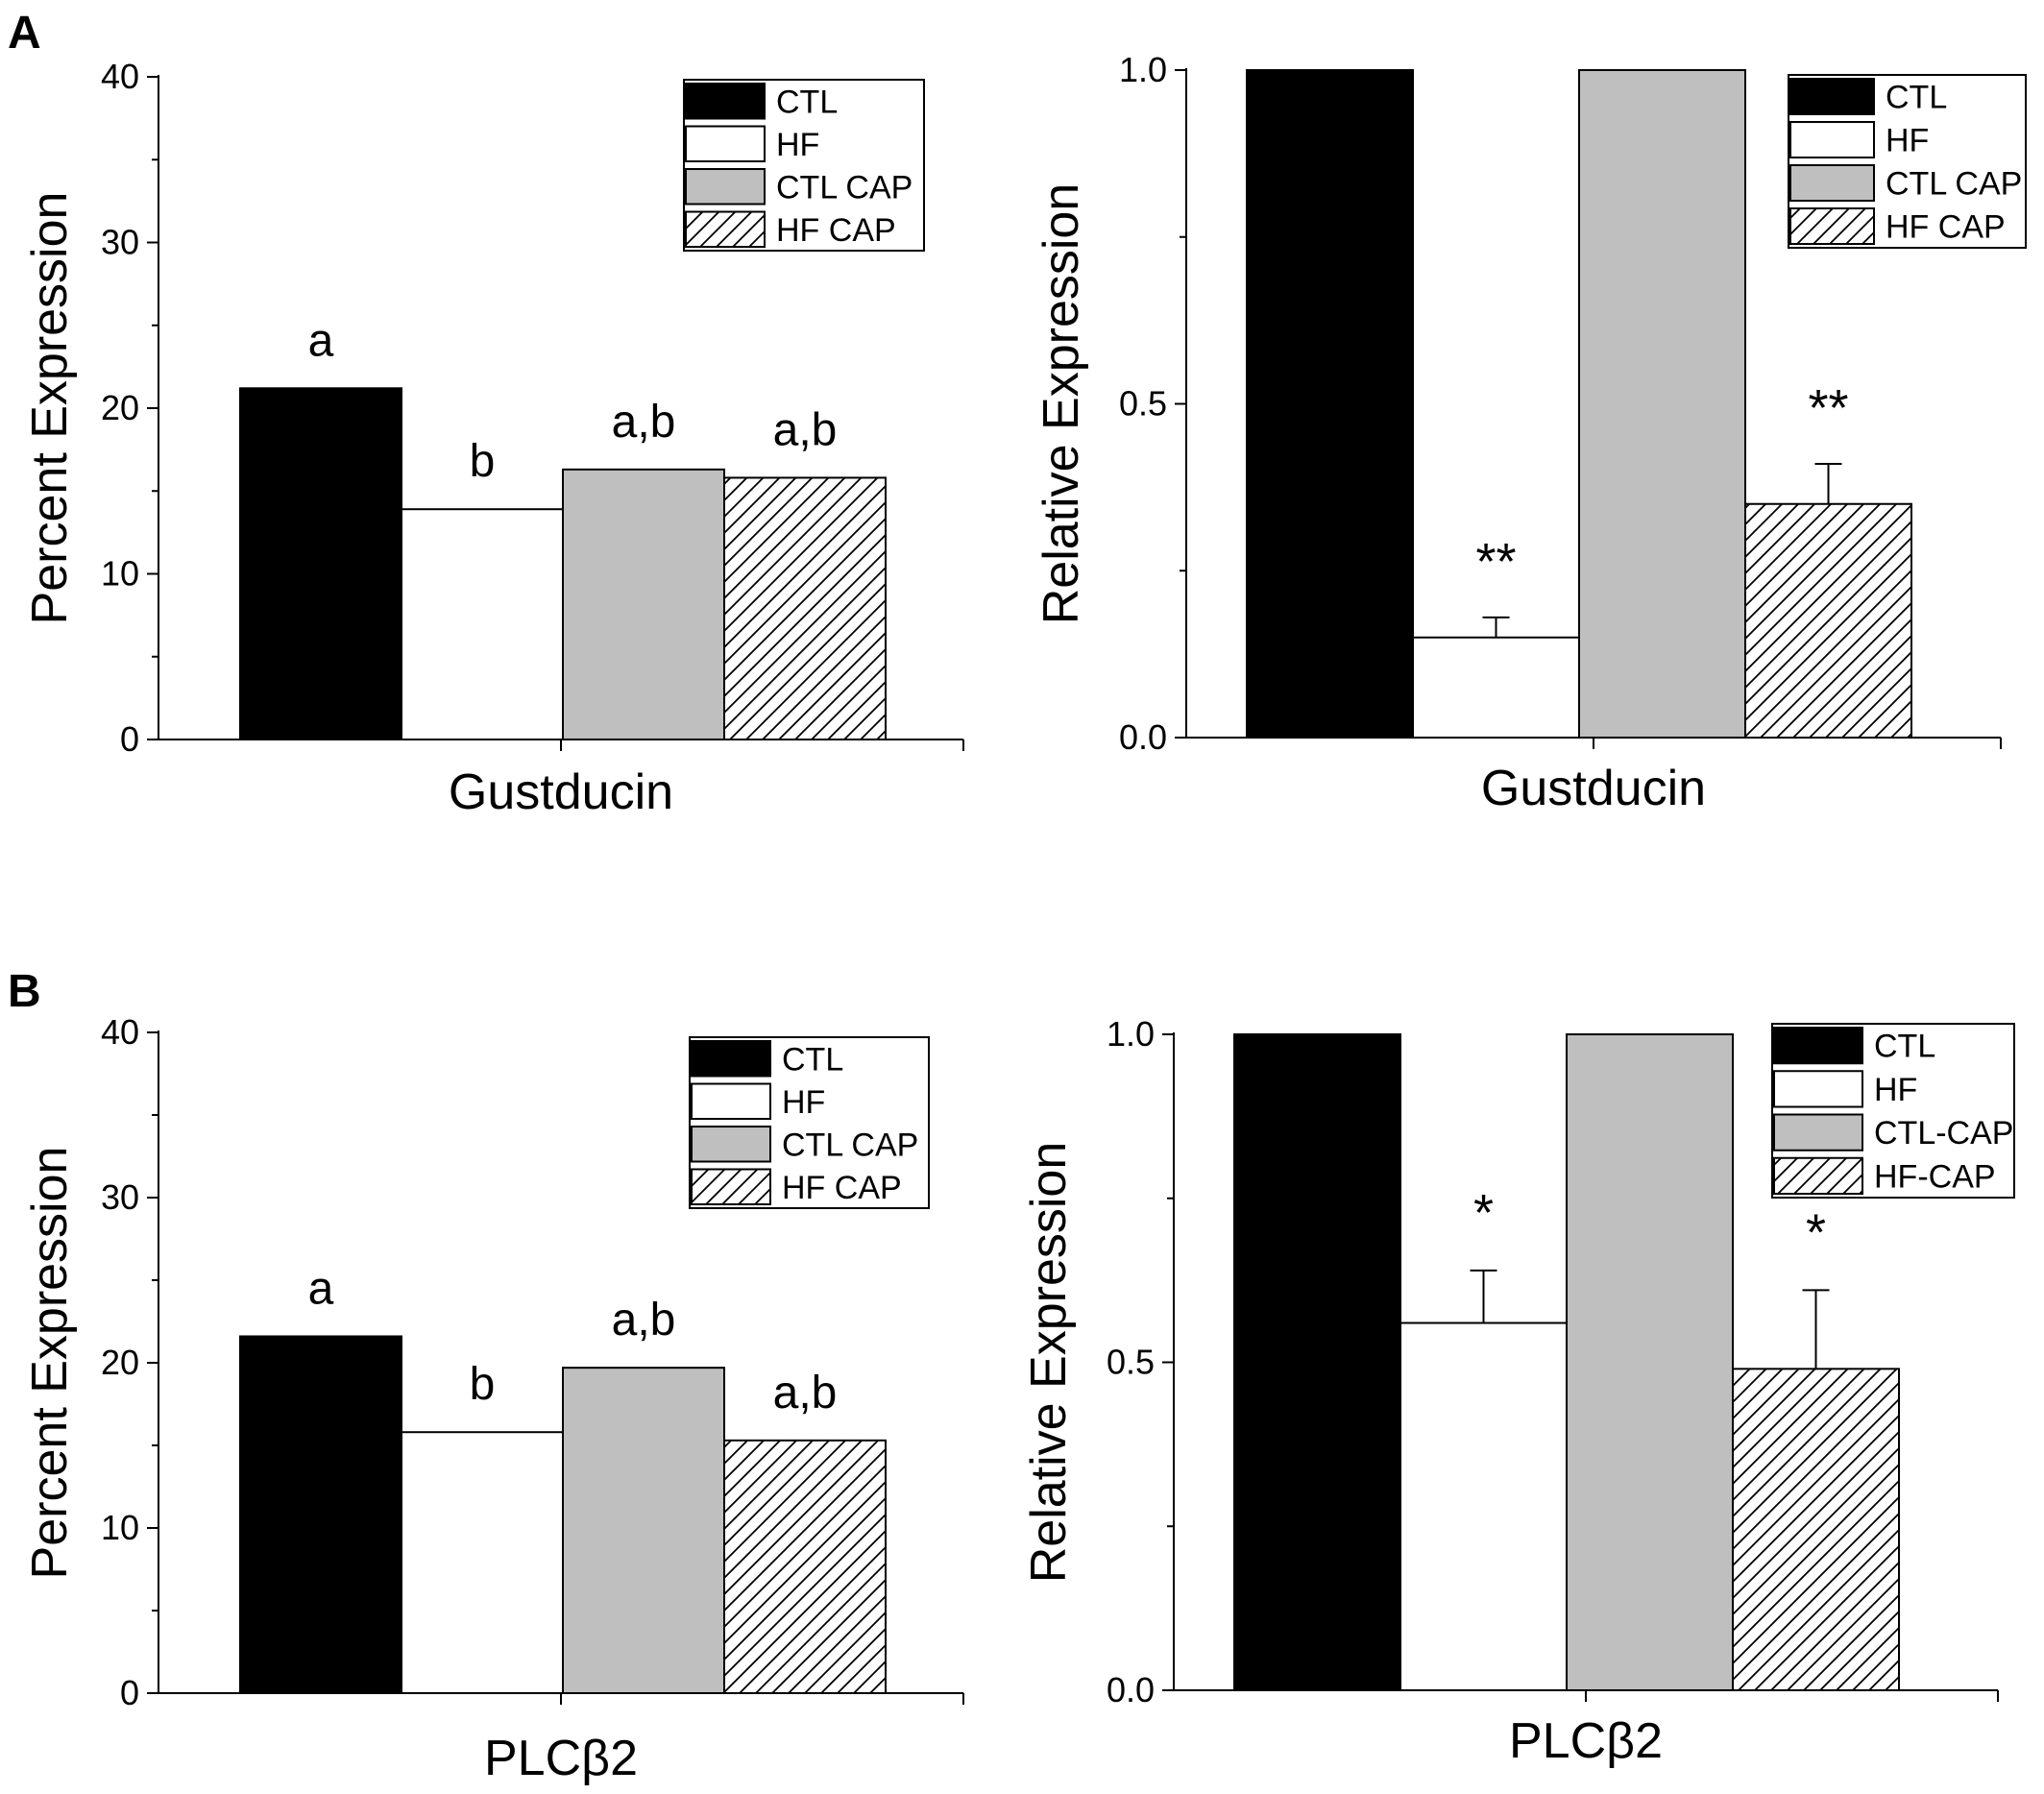 The height and width of the screenshot is (1794, 2044). What do you see at coordinates (24, 991) in the screenshot?
I see `panel-letter: B` at bounding box center [24, 991].